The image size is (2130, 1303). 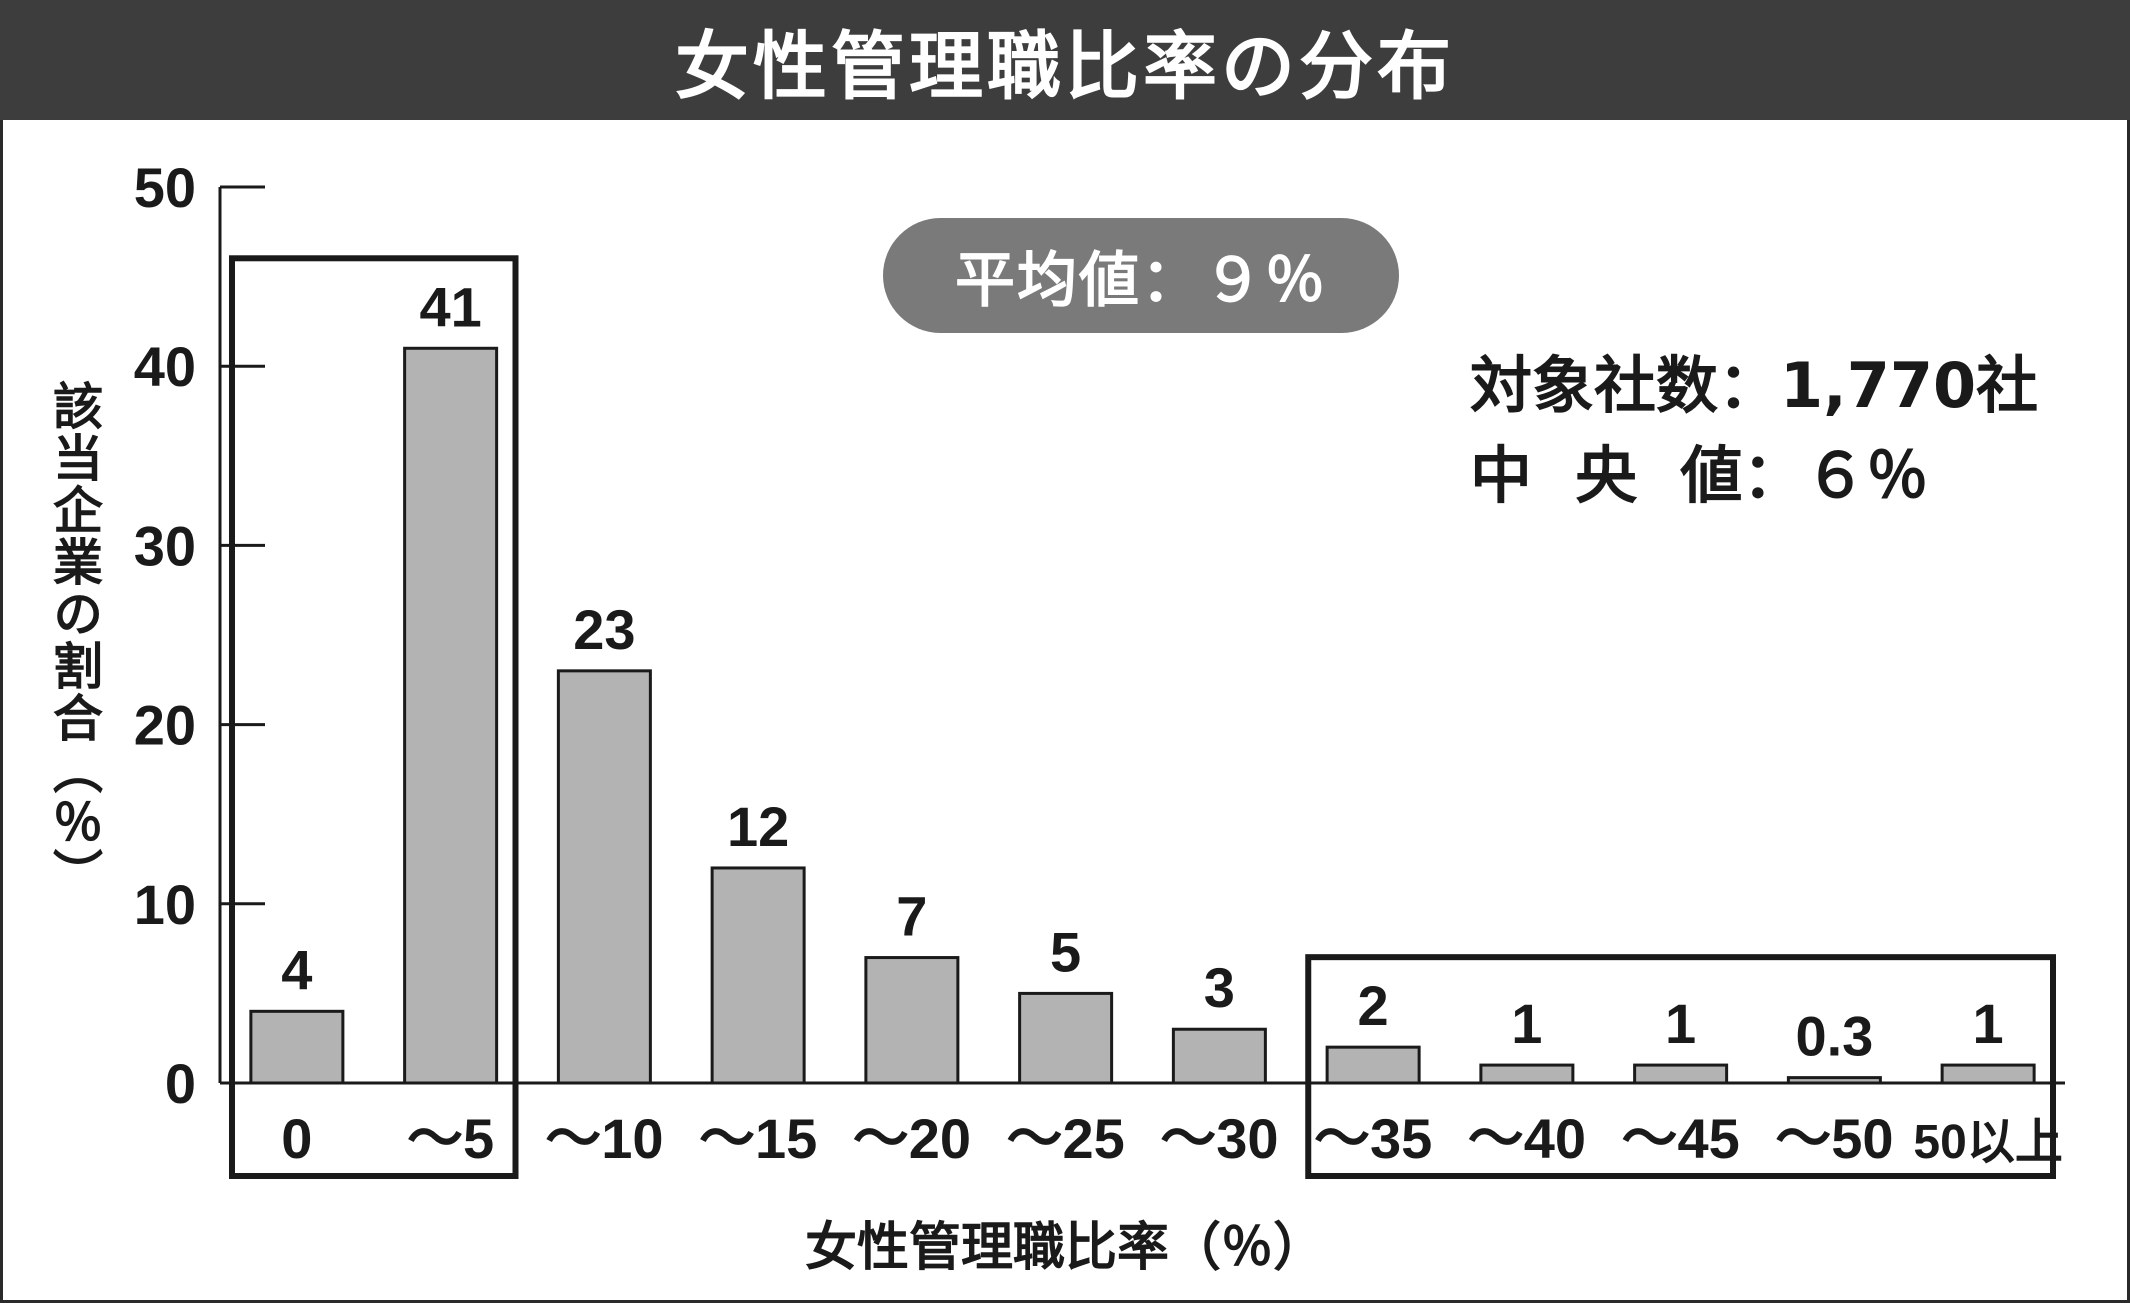 I want to click on average-badge: 平均値：９％, so click(x=1141, y=275).